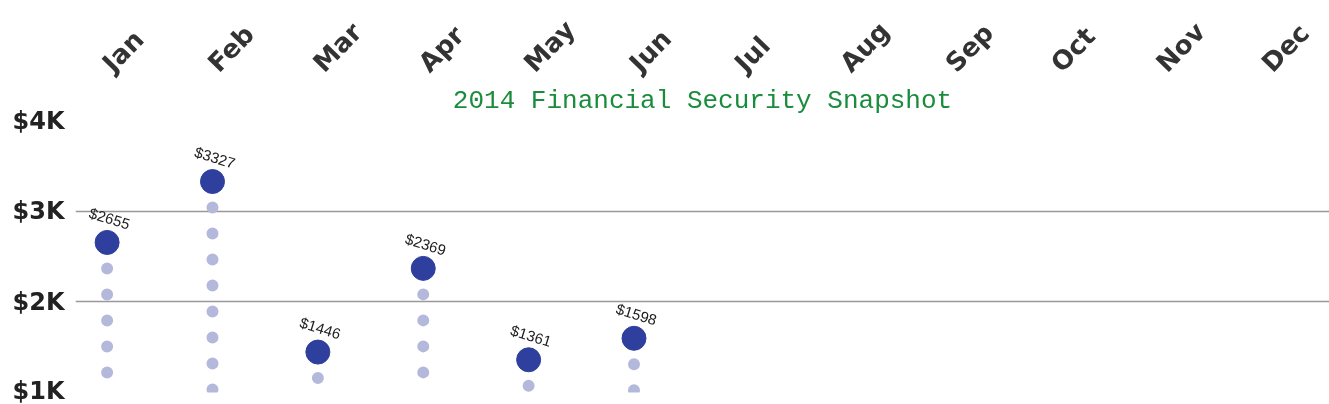 This screenshot has height=404, width=1329. I want to click on data-label: $1598, so click(636, 314).